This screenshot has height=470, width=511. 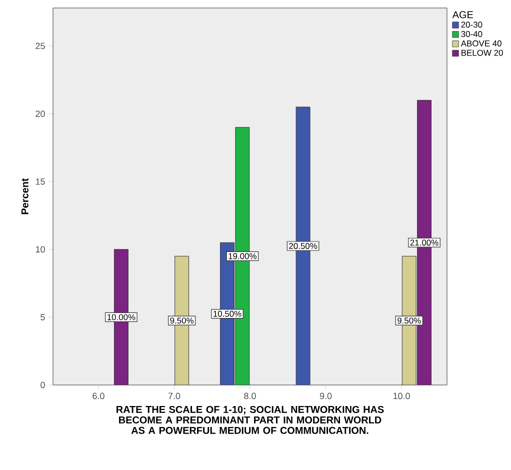 I want to click on y-tick-label: 20, so click(x=40, y=113).